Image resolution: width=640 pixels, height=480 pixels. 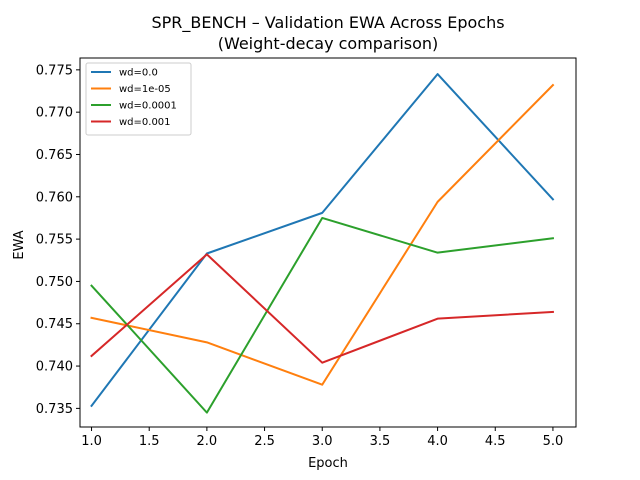 What do you see at coordinates (138, 73) in the screenshot?
I see `legend-label: wd=0.0` at bounding box center [138, 73].